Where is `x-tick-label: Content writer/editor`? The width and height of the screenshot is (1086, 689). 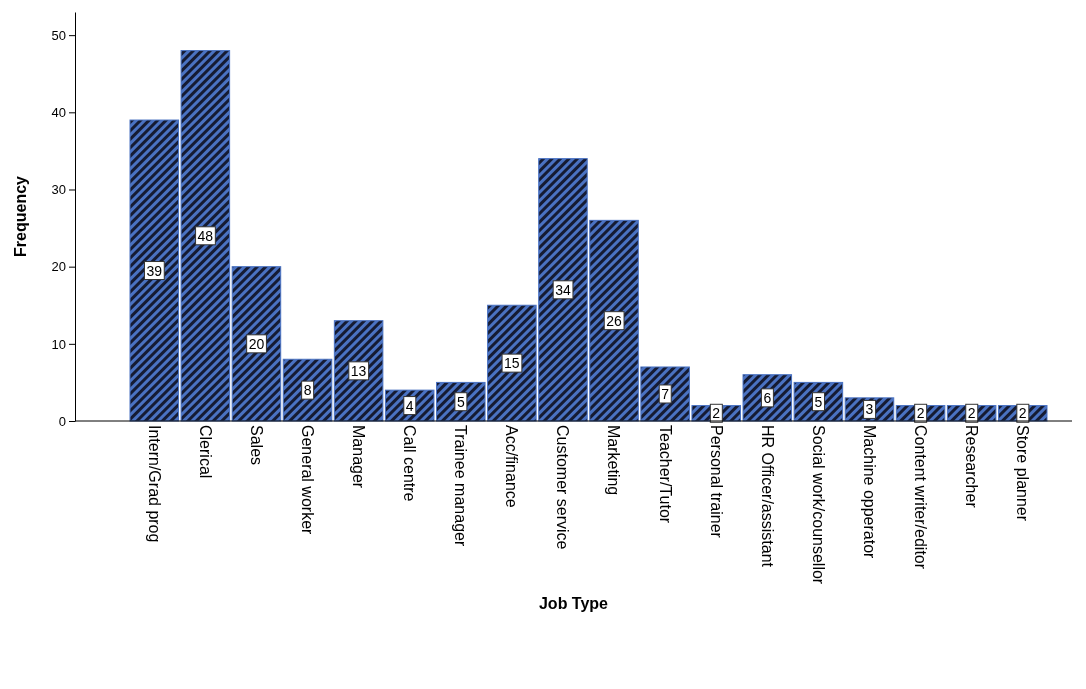
x-tick-label: Content writer/editor is located at coordinates (920, 497).